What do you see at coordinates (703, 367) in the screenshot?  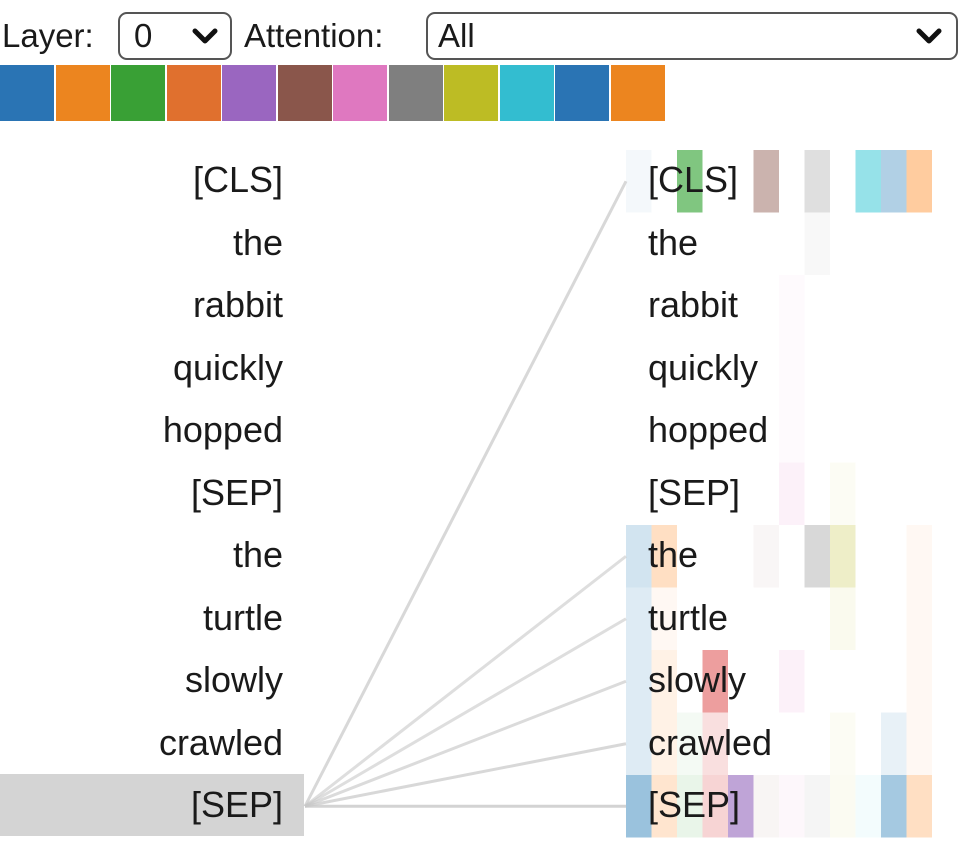 I see `right-token: quickly` at bounding box center [703, 367].